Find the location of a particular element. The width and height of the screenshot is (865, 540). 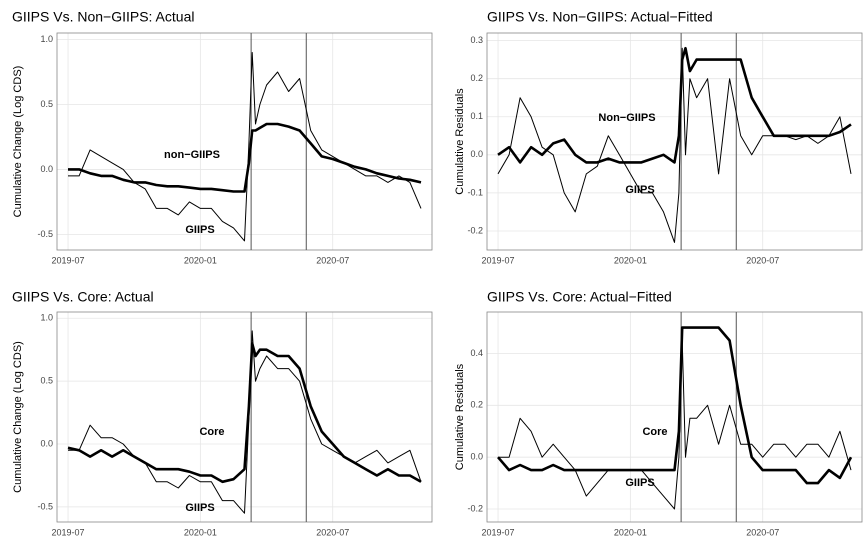

chart-title: GIIPS Vs. Non−GIIPS: Actual−Fitted is located at coordinates (600, 17).